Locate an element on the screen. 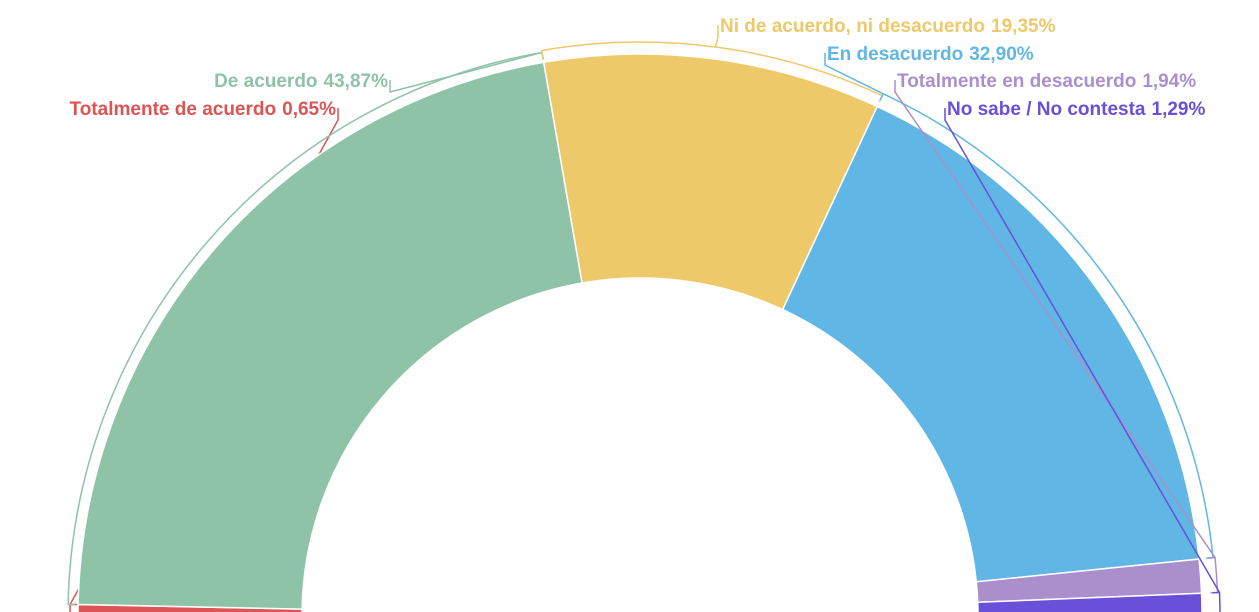 This screenshot has width=1259, height=612. category-name: No sabe / No contesta is located at coordinates (1046, 109).